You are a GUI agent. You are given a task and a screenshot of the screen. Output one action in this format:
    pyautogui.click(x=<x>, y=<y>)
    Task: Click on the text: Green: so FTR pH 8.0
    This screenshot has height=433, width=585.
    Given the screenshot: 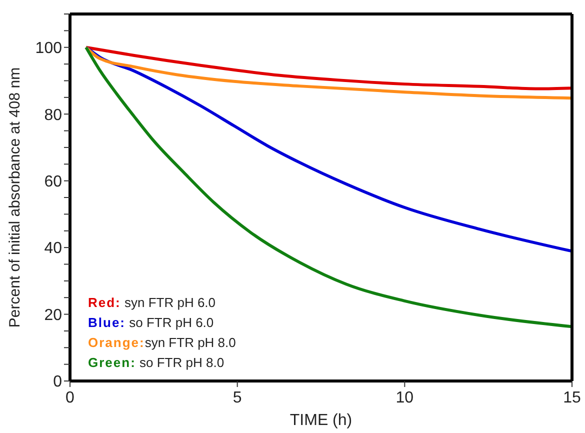 What is the action you would take?
    pyautogui.click(x=156, y=362)
    